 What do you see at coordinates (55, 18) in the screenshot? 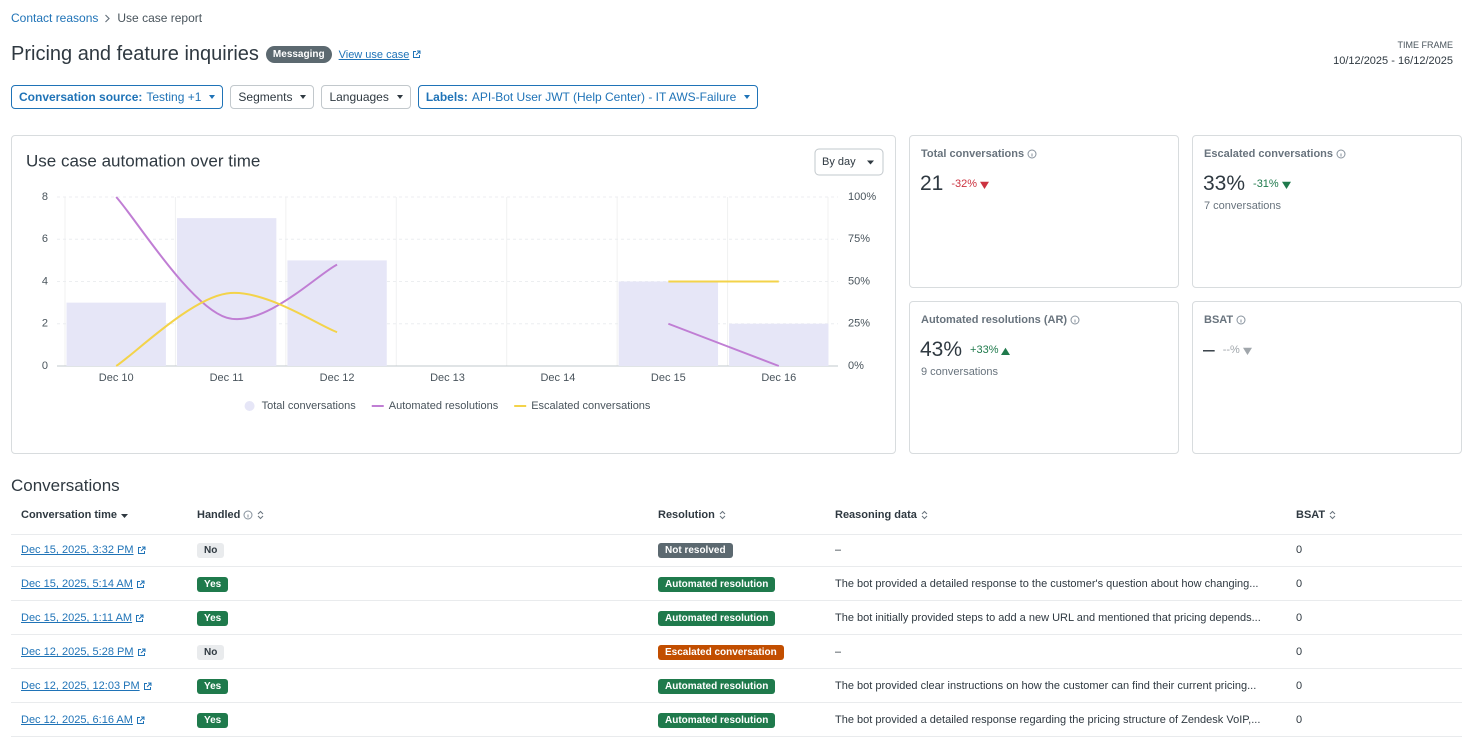
I see `breadcrumb-link: Contact reasons` at bounding box center [55, 18].